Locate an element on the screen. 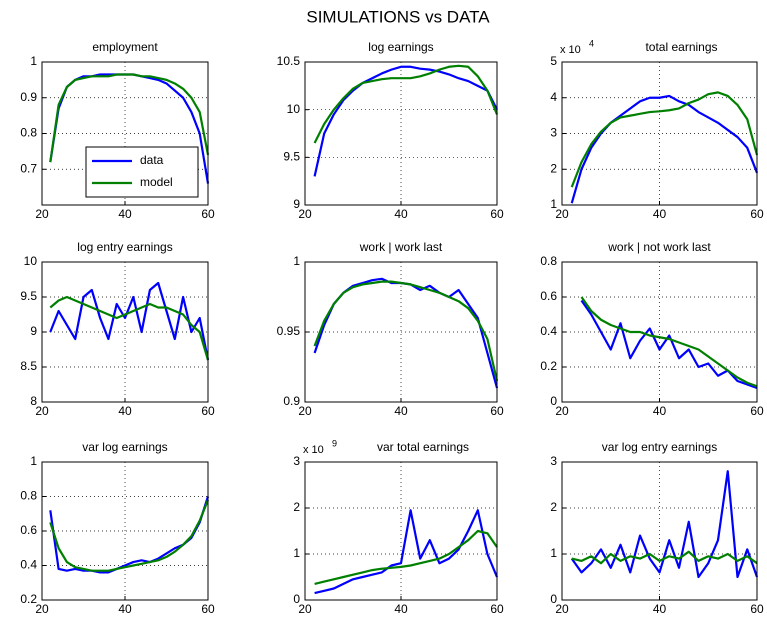 Image resolution: width=767 pixels, height=625 pixels. subplot-title: log earnings is located at coordinates (400, 47).